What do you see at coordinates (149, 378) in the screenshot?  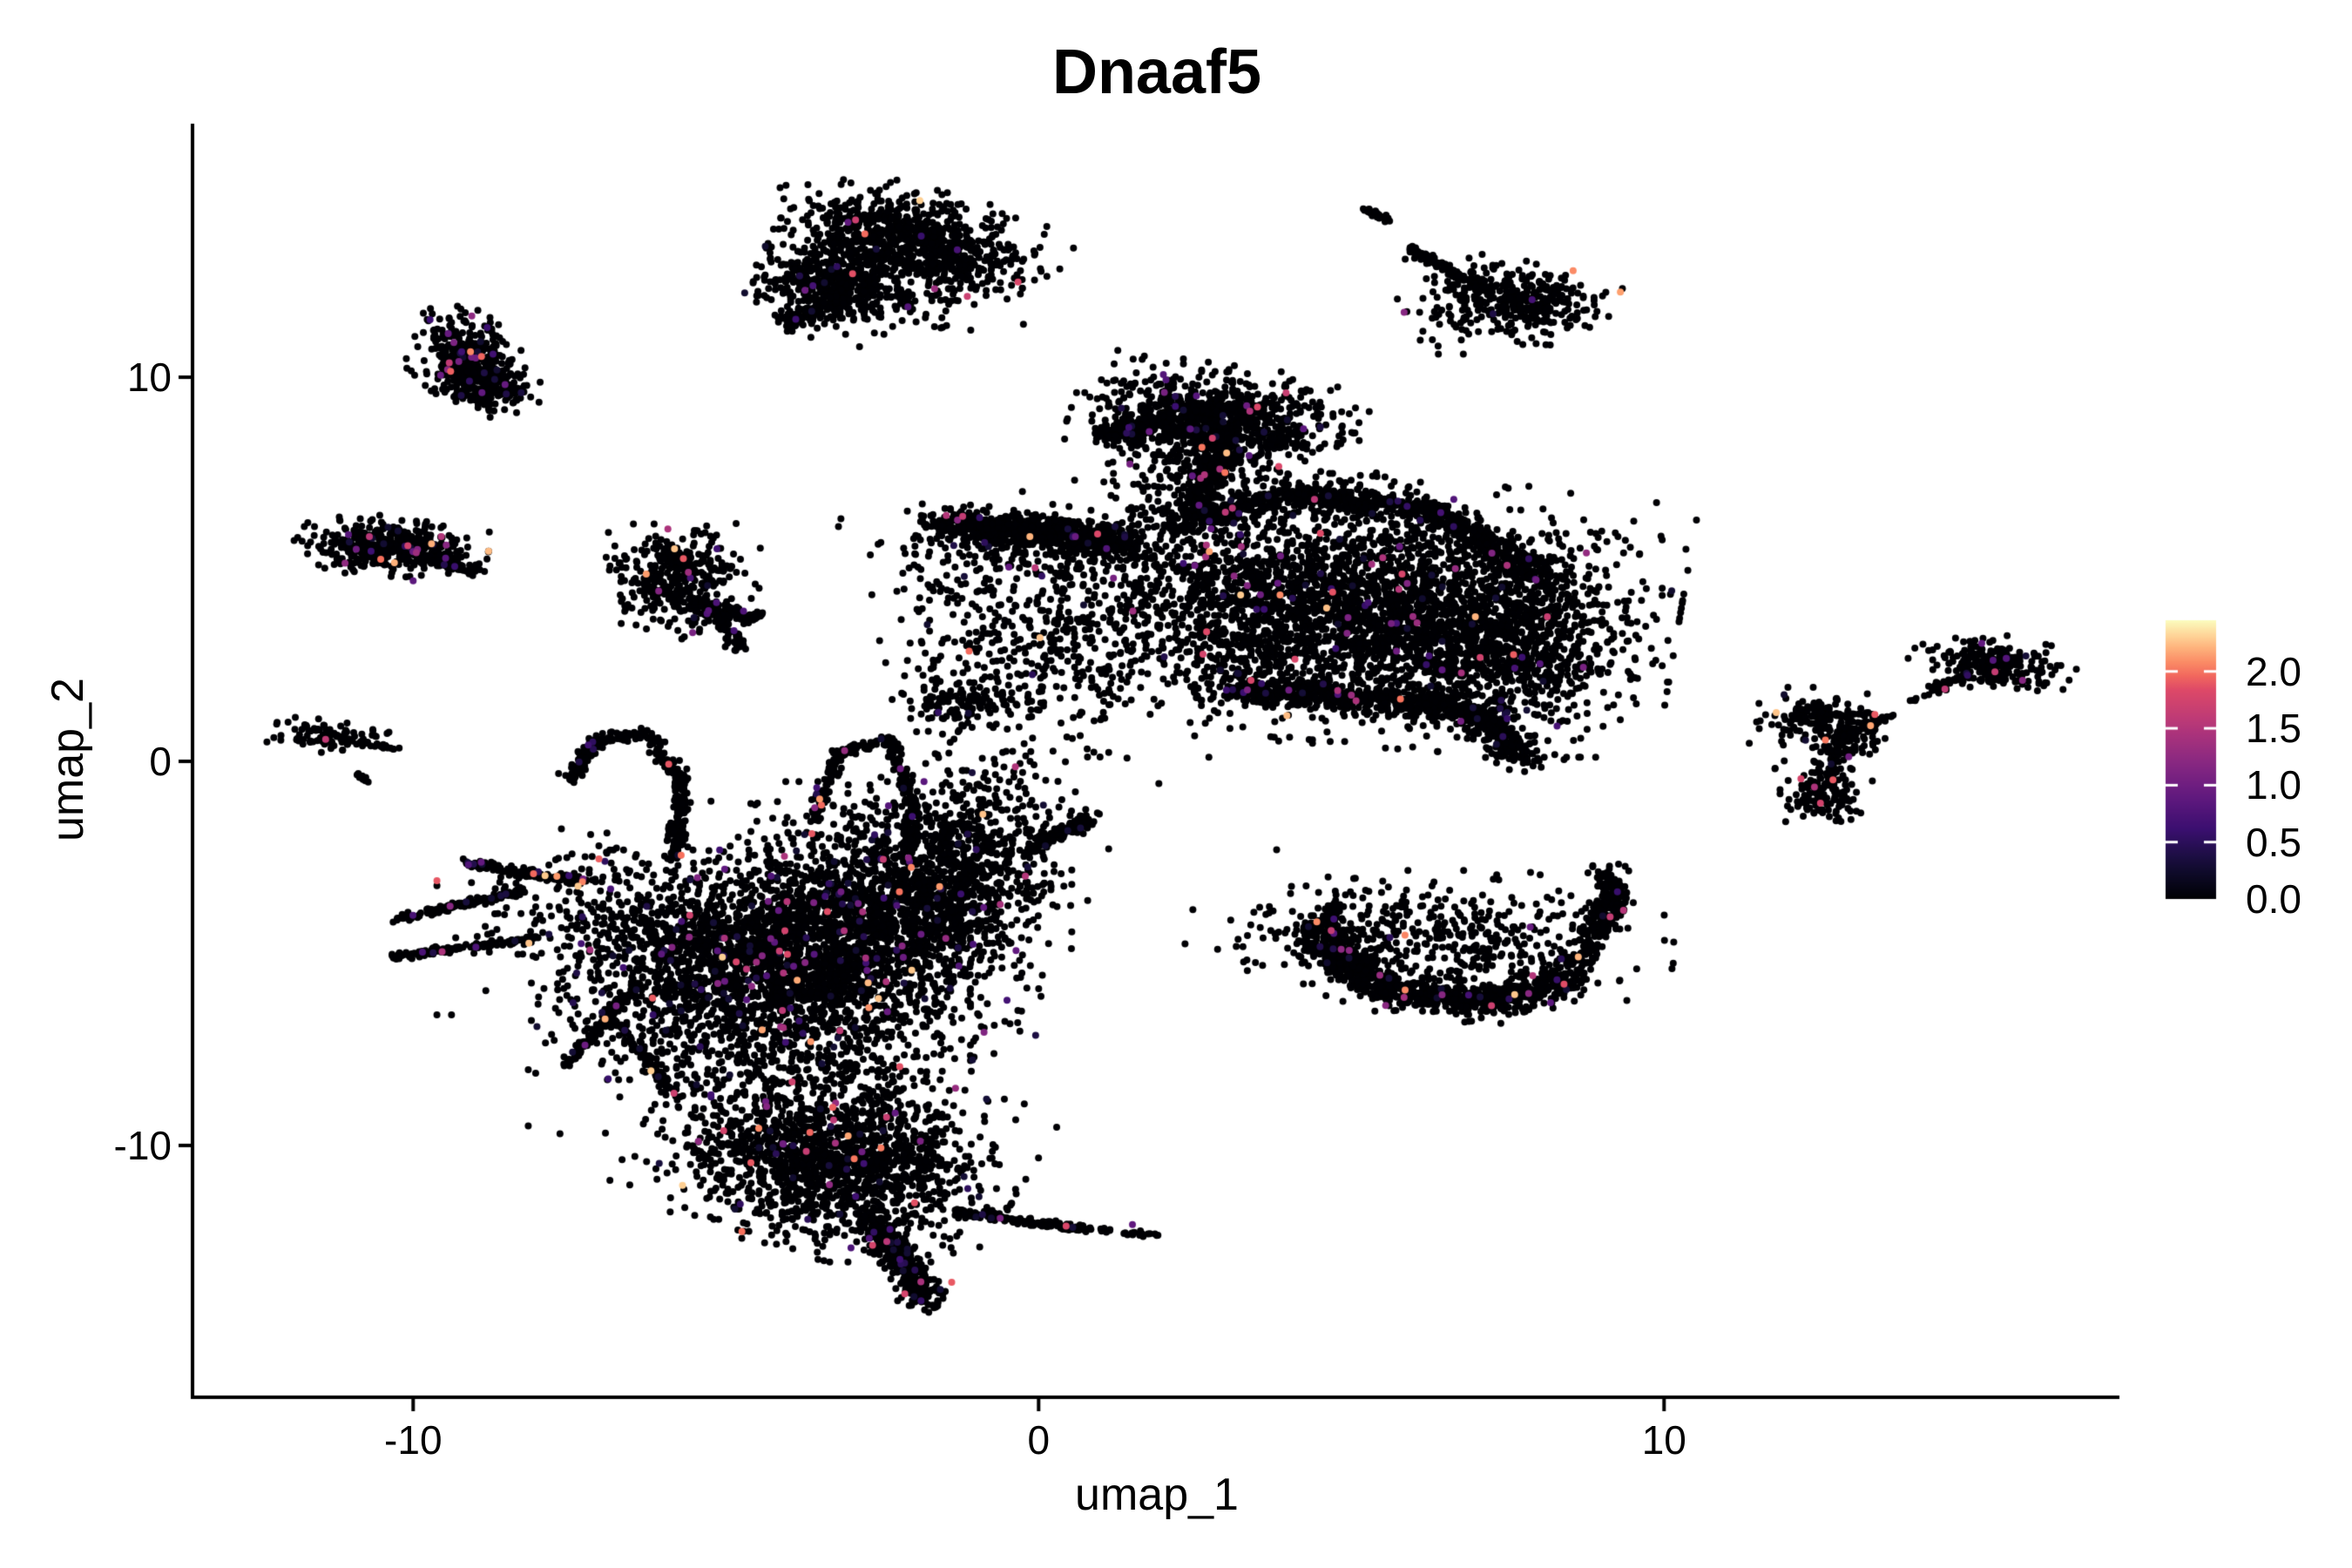 I see `y-tick-label: 10` at bounding box center [149, 378].